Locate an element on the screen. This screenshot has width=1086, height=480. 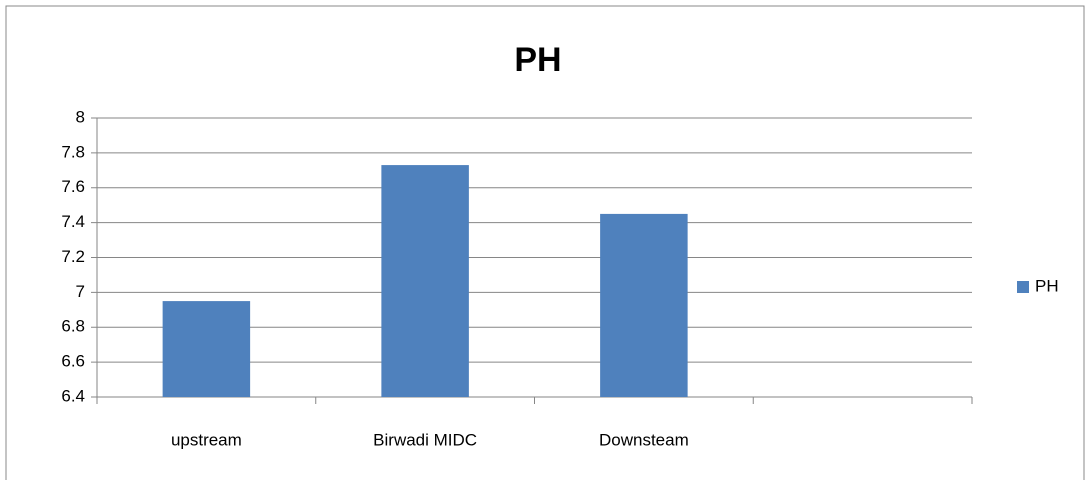
x-tick-label: upstream is located at coordinates (206, 439).